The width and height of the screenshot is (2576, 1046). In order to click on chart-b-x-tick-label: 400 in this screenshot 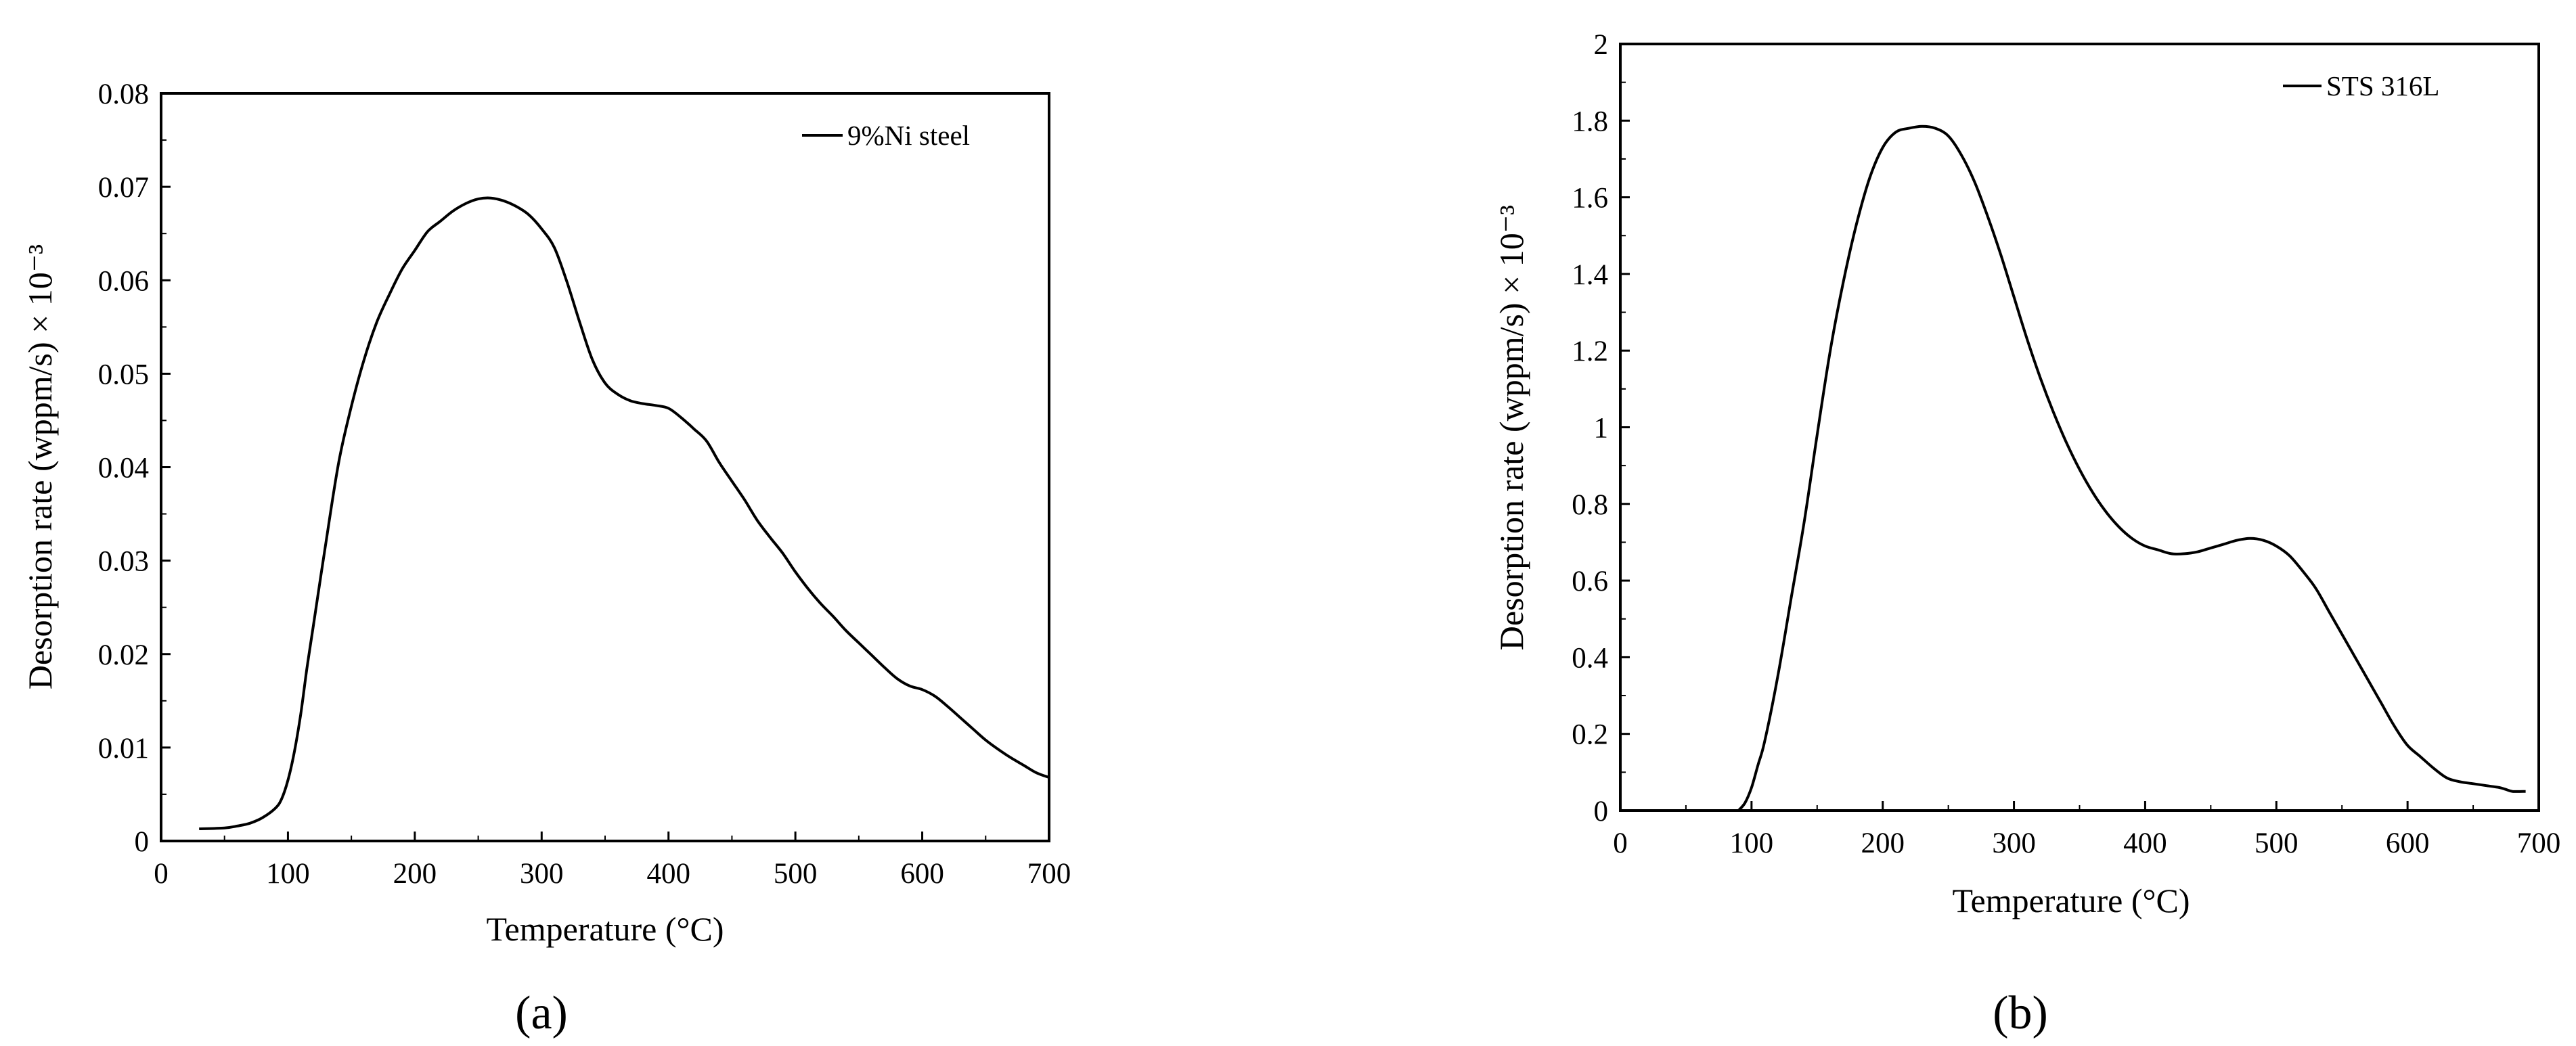, I will do `click(2145, 843)`.